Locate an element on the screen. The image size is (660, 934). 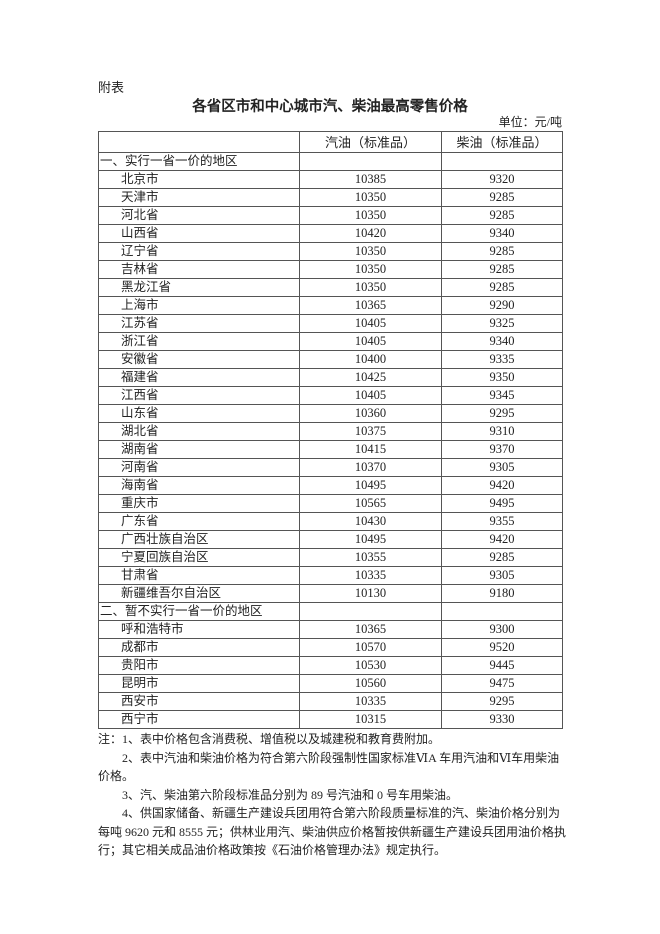
note-3: 3、汽、柴油第六阶段标准品分别为 89 号汽油和 0 号车用柴油。 is located at coordinates (290, 794).